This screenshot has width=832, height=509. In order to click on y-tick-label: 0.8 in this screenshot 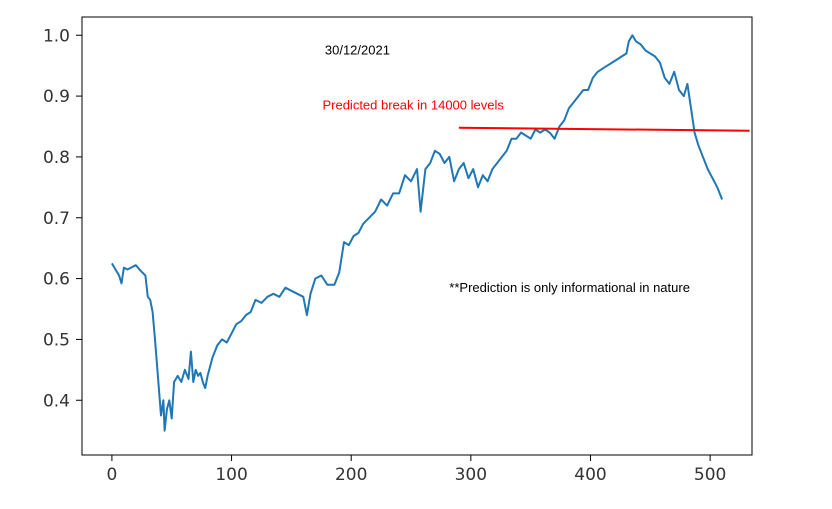, I will do `click(56, 158)`.